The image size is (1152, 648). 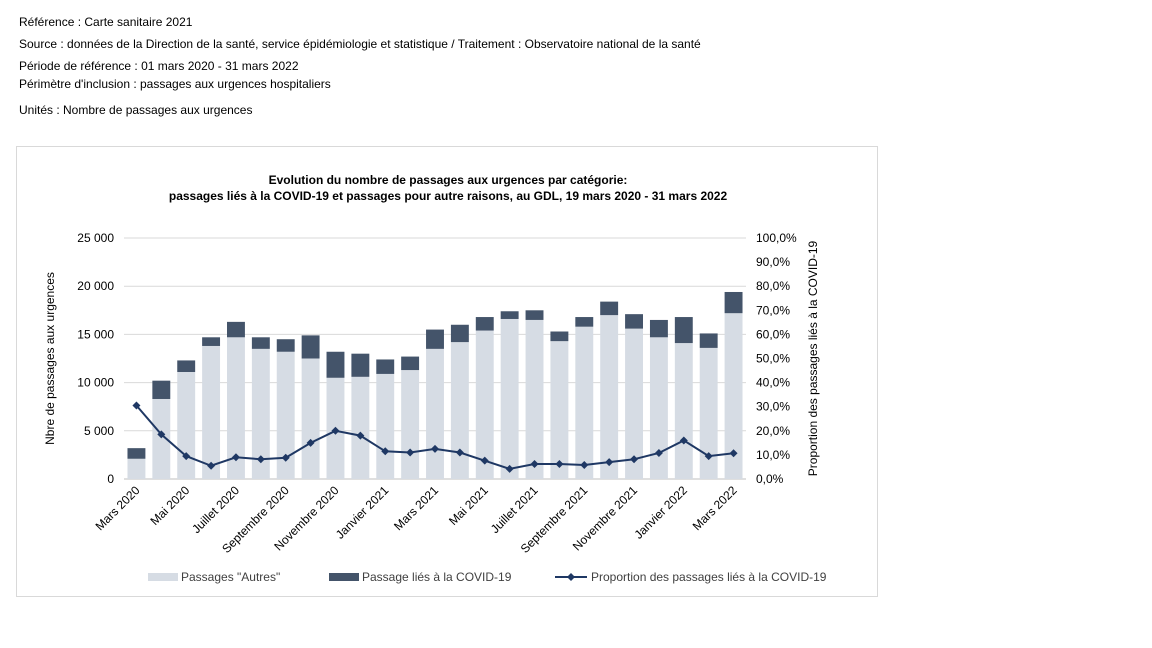 What do you see at coordinates (50, 358) in the screenshot?
I see `y-axis-title: Nbre de passages aux urgences` at bounding box center [50, 358].